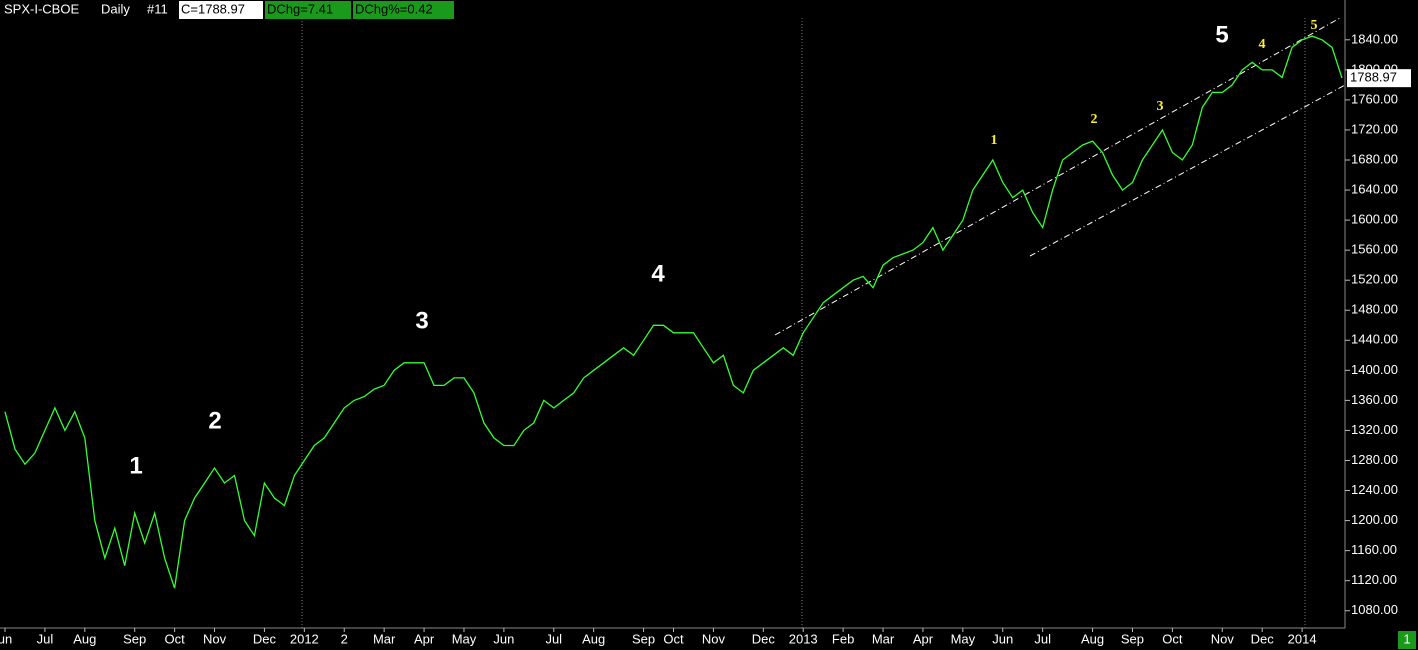 This screenshot has height=650, width=1418. Describe the element at coordinates (1094, 119) in the screenshot. I see `wave-label-minor: 2` at that location.